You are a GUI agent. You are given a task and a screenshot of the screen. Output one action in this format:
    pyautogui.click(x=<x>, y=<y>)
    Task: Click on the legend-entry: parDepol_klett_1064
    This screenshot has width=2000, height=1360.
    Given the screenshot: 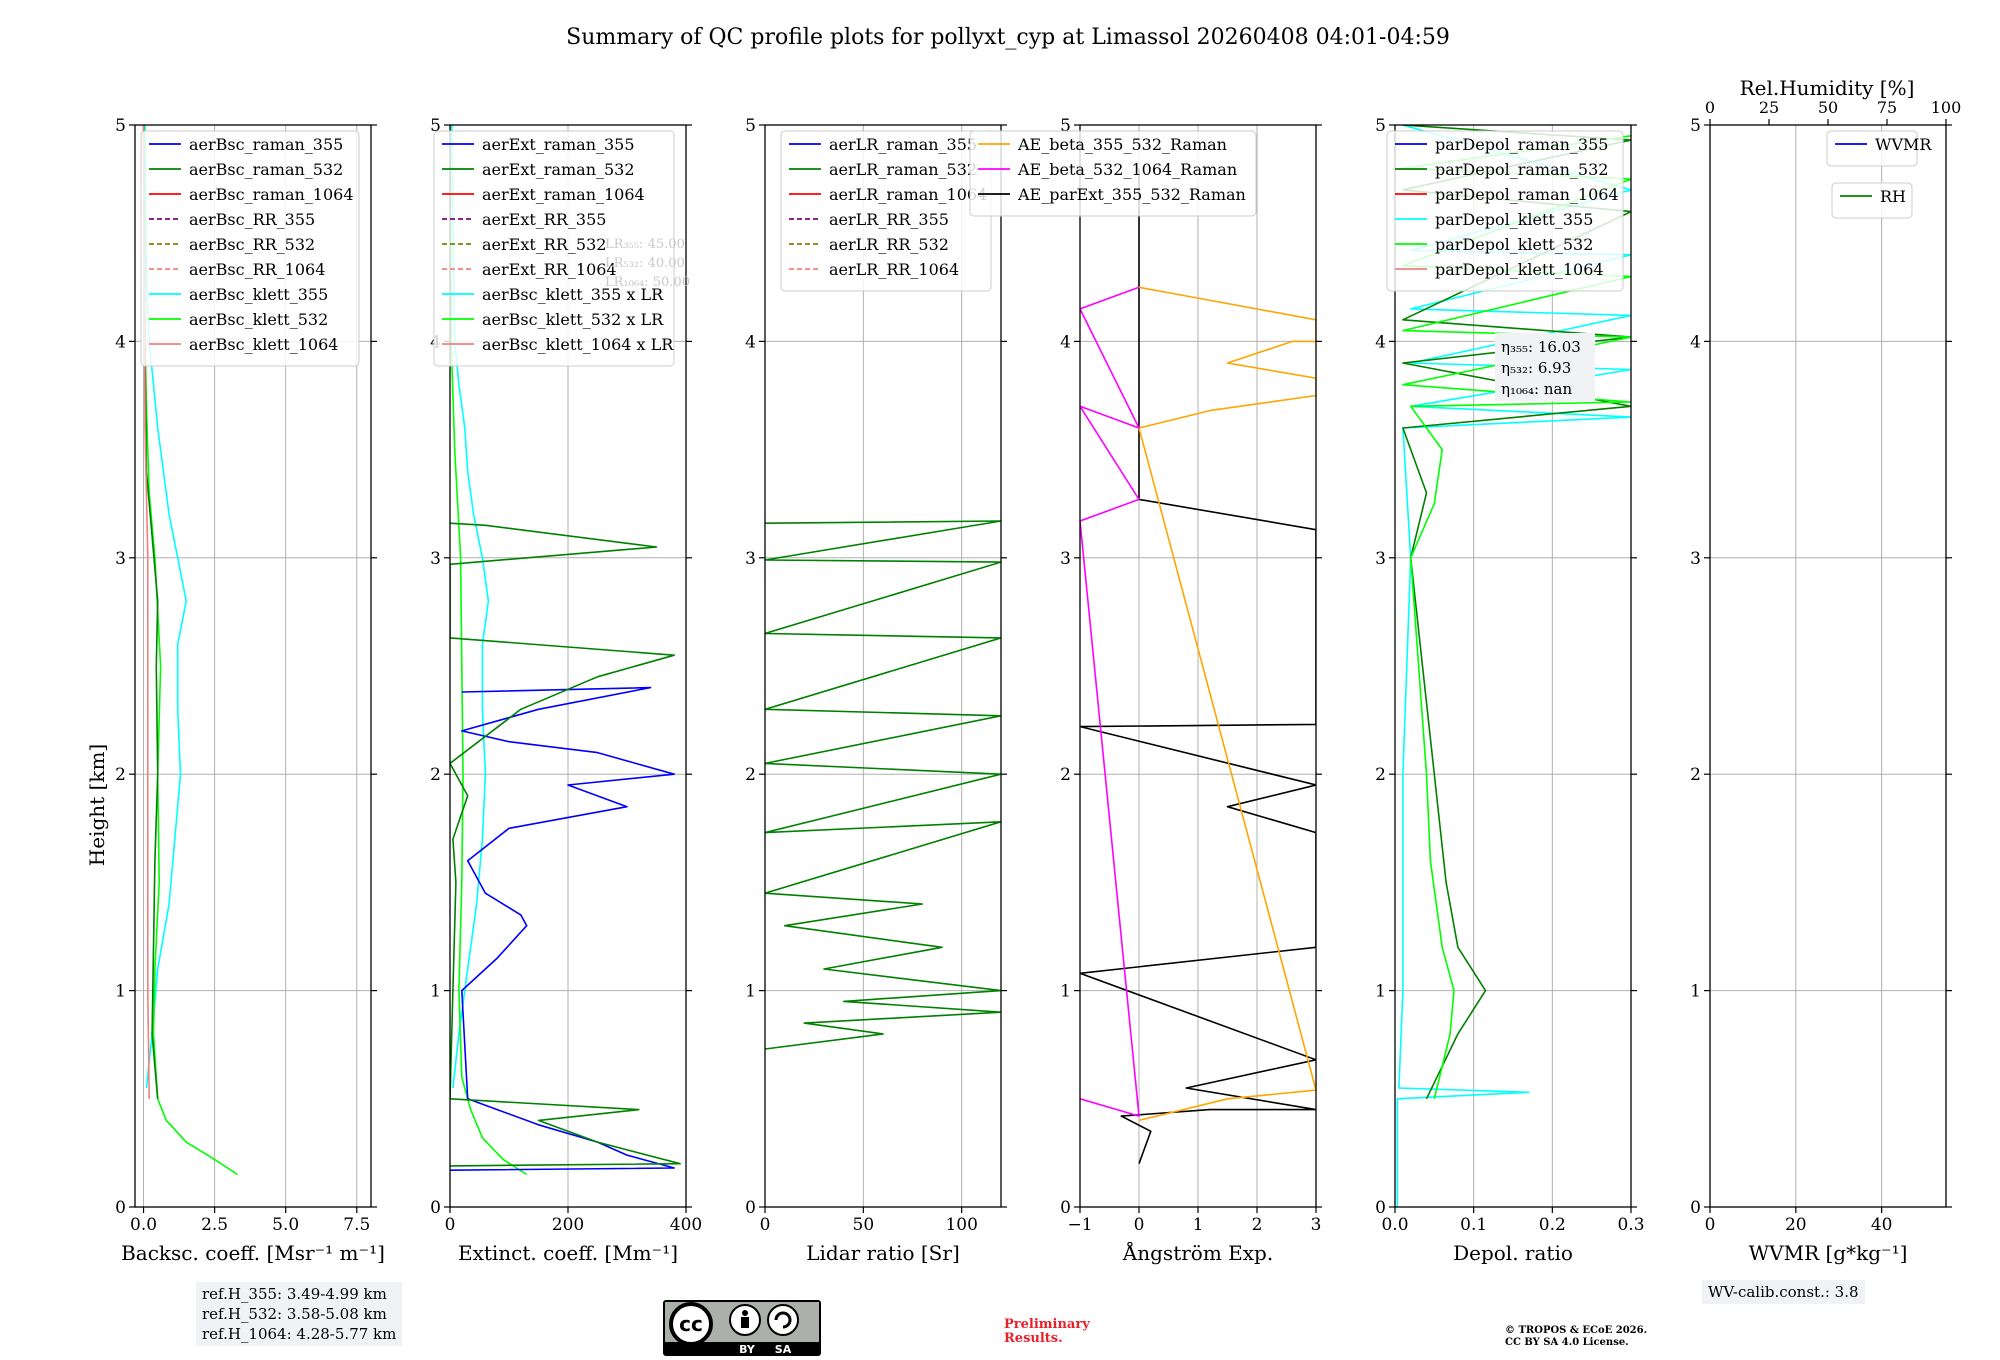 What is the action you would take?
    pyautogui.click(x=1519, y=269)
    